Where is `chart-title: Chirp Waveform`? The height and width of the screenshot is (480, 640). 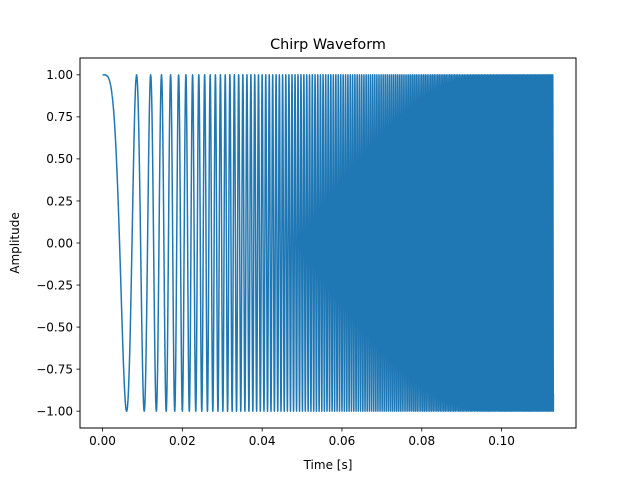
chart-title: Chirp Waveform is located at coordinates (328, 45).